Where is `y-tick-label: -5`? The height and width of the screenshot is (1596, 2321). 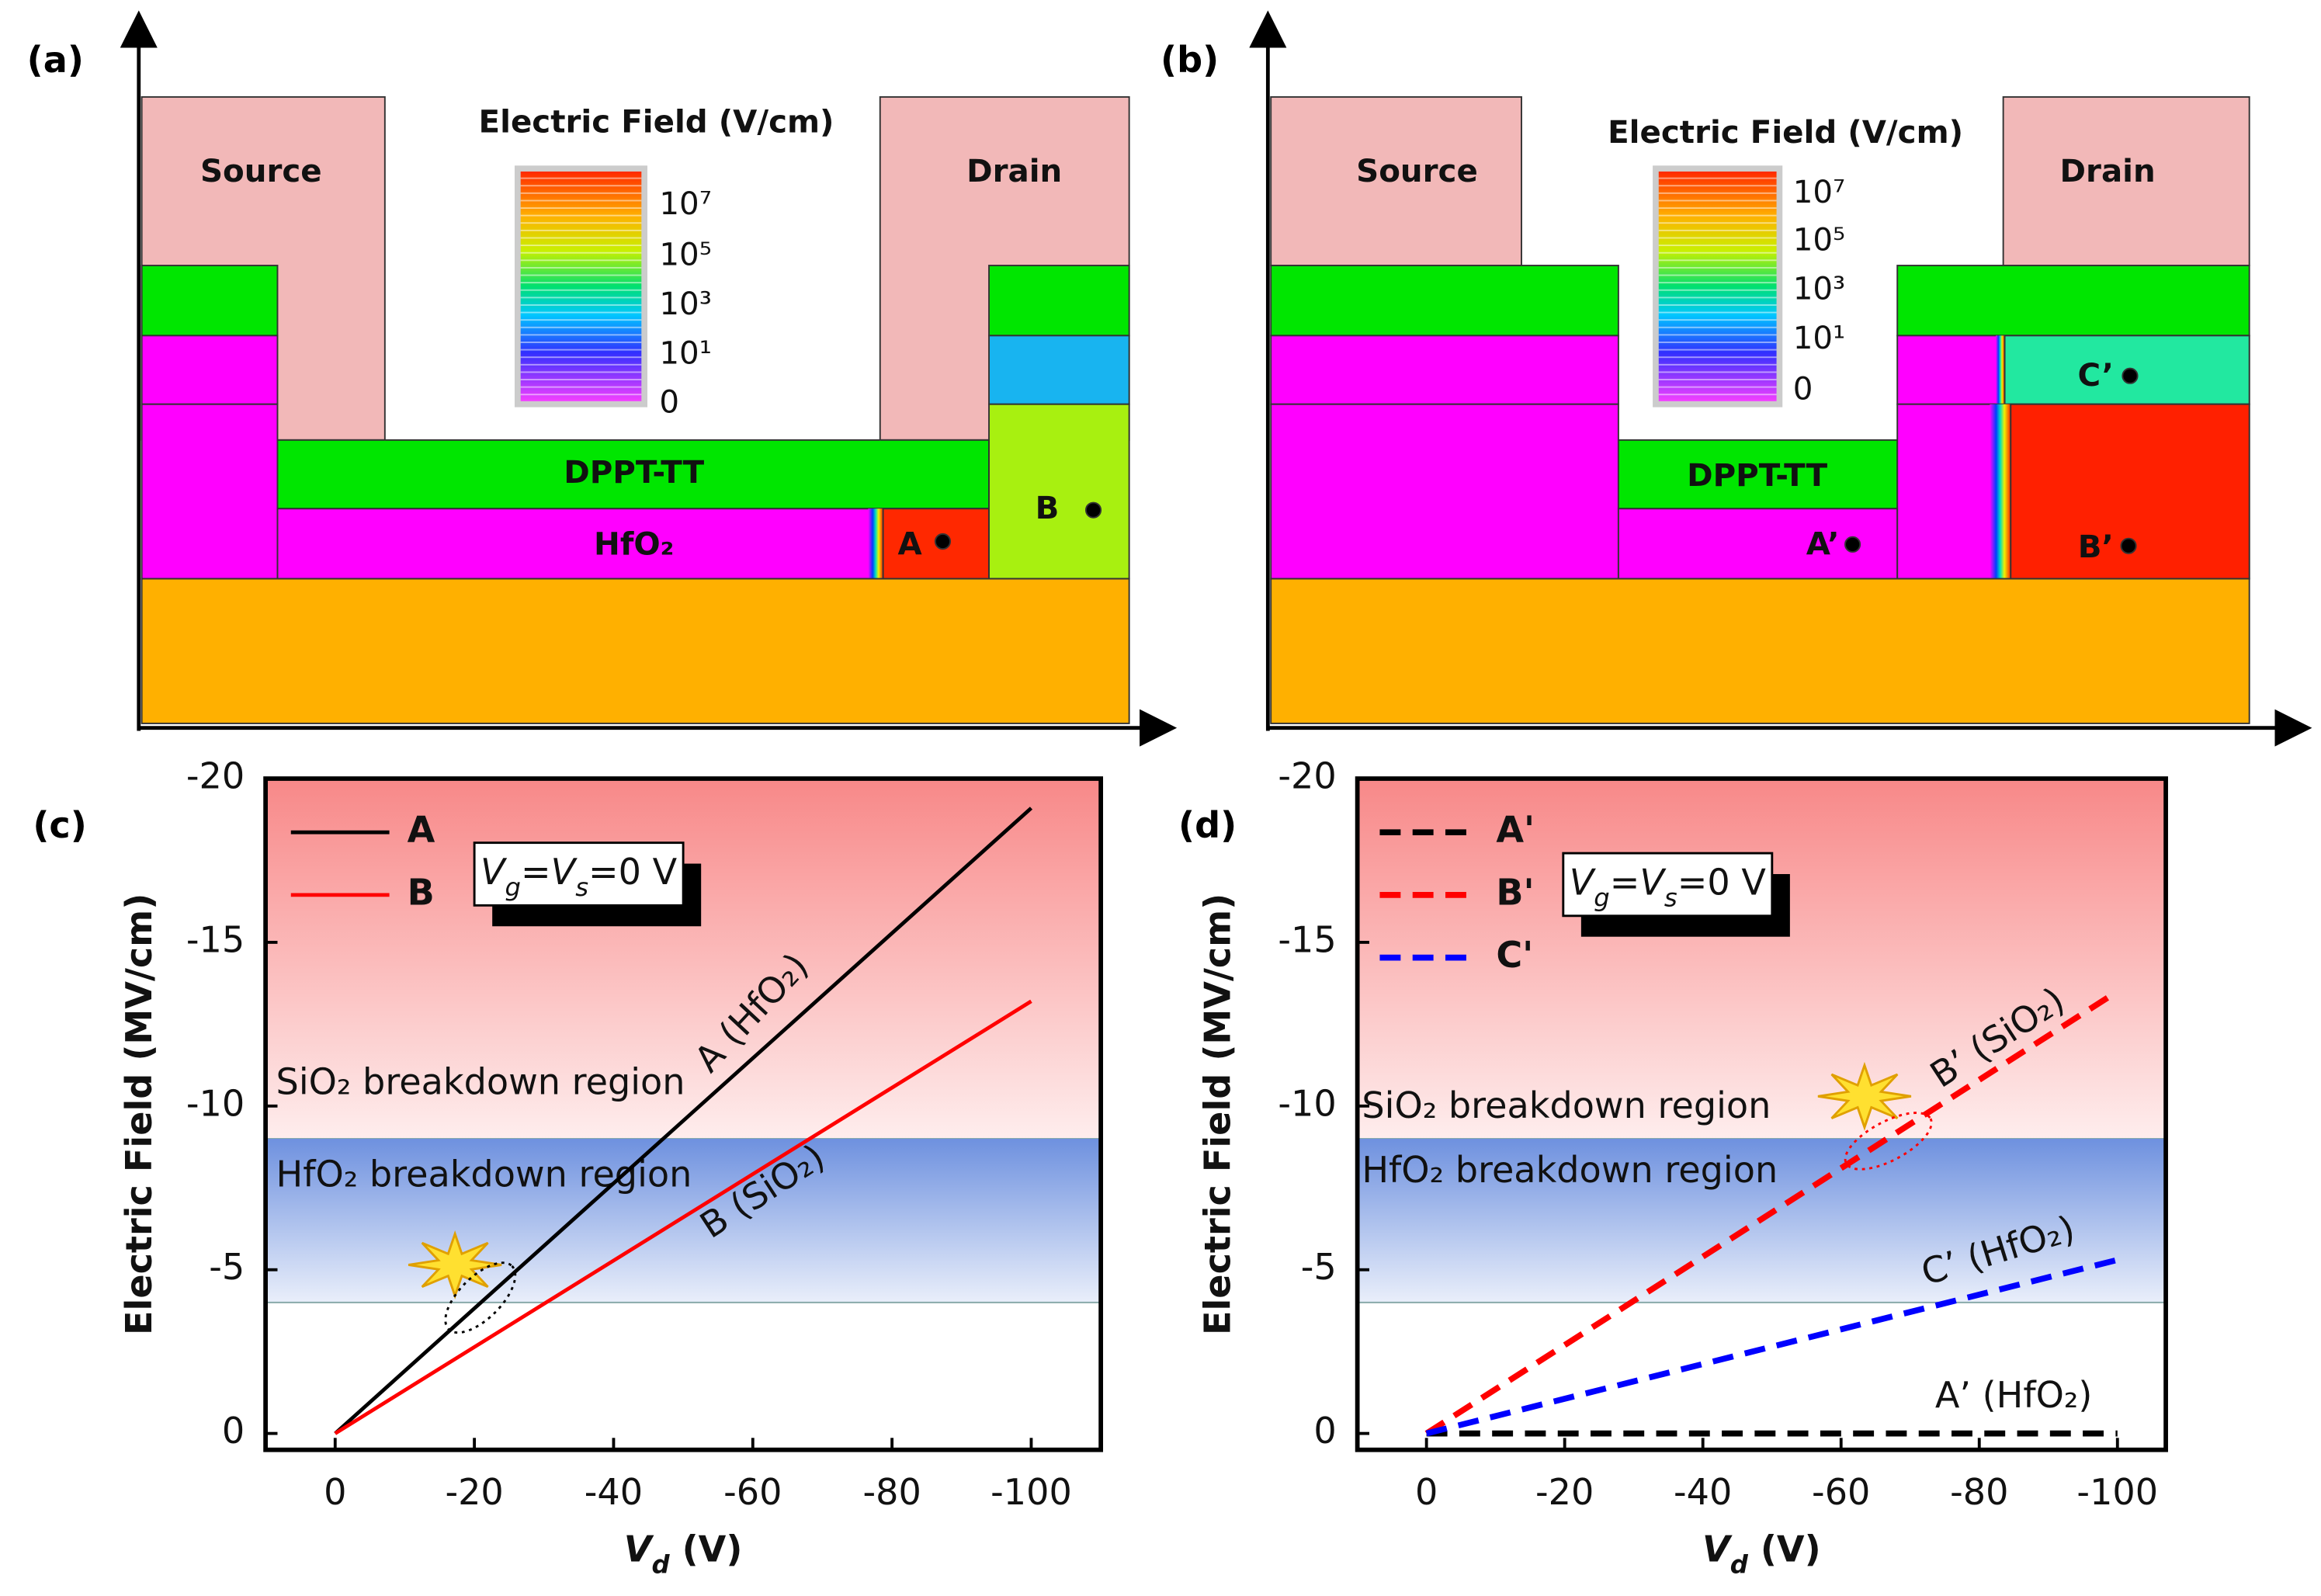 y-tick-label: -5 is located at coordinates (1319, 1267).